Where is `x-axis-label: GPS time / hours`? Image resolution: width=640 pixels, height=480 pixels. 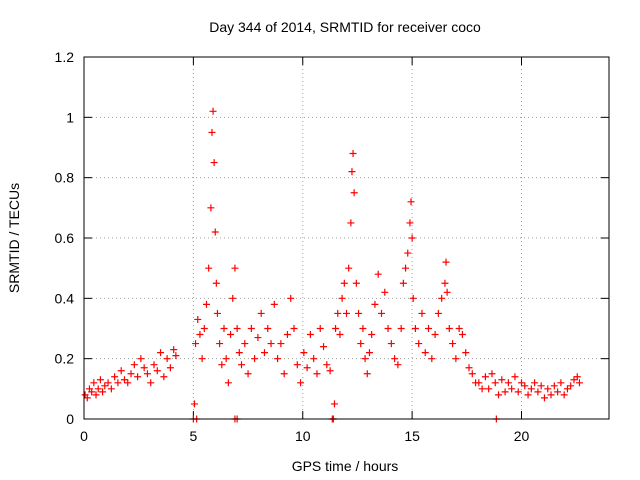 x-axis-label: GPS time / hours is located at coordinates (345, 466).